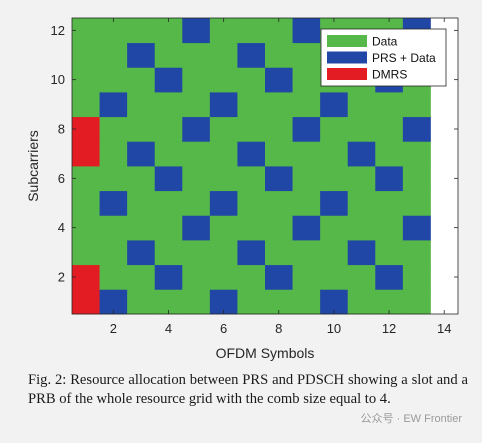 This screenshot has height=443, width=482. What do you see at coordinates (33, 166) in the screenshot?
I see `y-axis-title: Subcarriers` at bounding box center [33, 166].